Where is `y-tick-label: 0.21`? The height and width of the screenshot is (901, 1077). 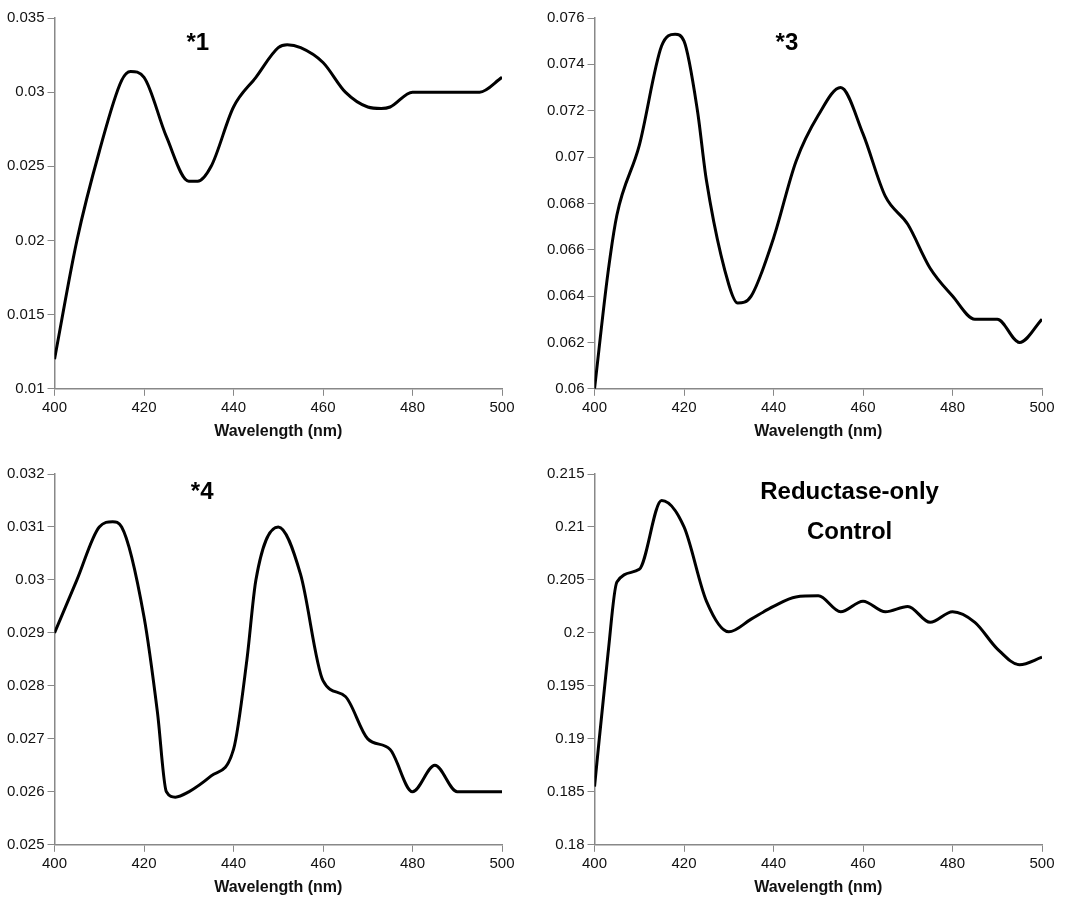
y-tick-label: 0.21 is located at coordinates (570, 526).